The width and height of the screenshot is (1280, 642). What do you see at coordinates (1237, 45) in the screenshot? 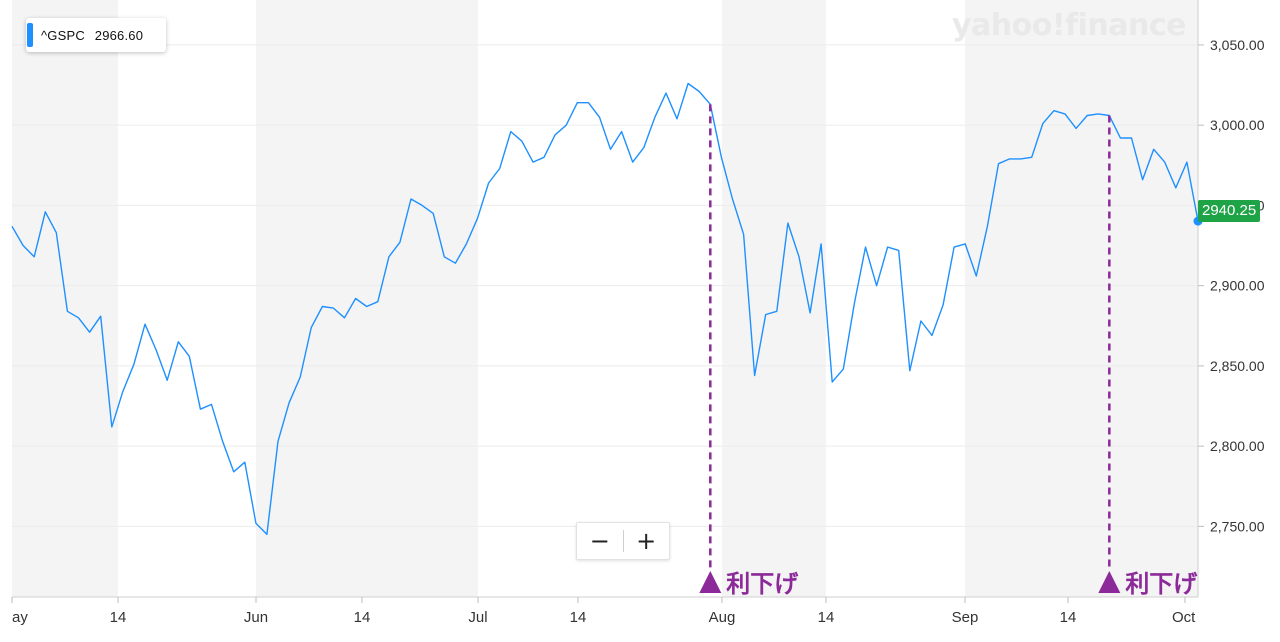
I see `y-tick-label: 3,050.00` at bounding box center [1237, 45].